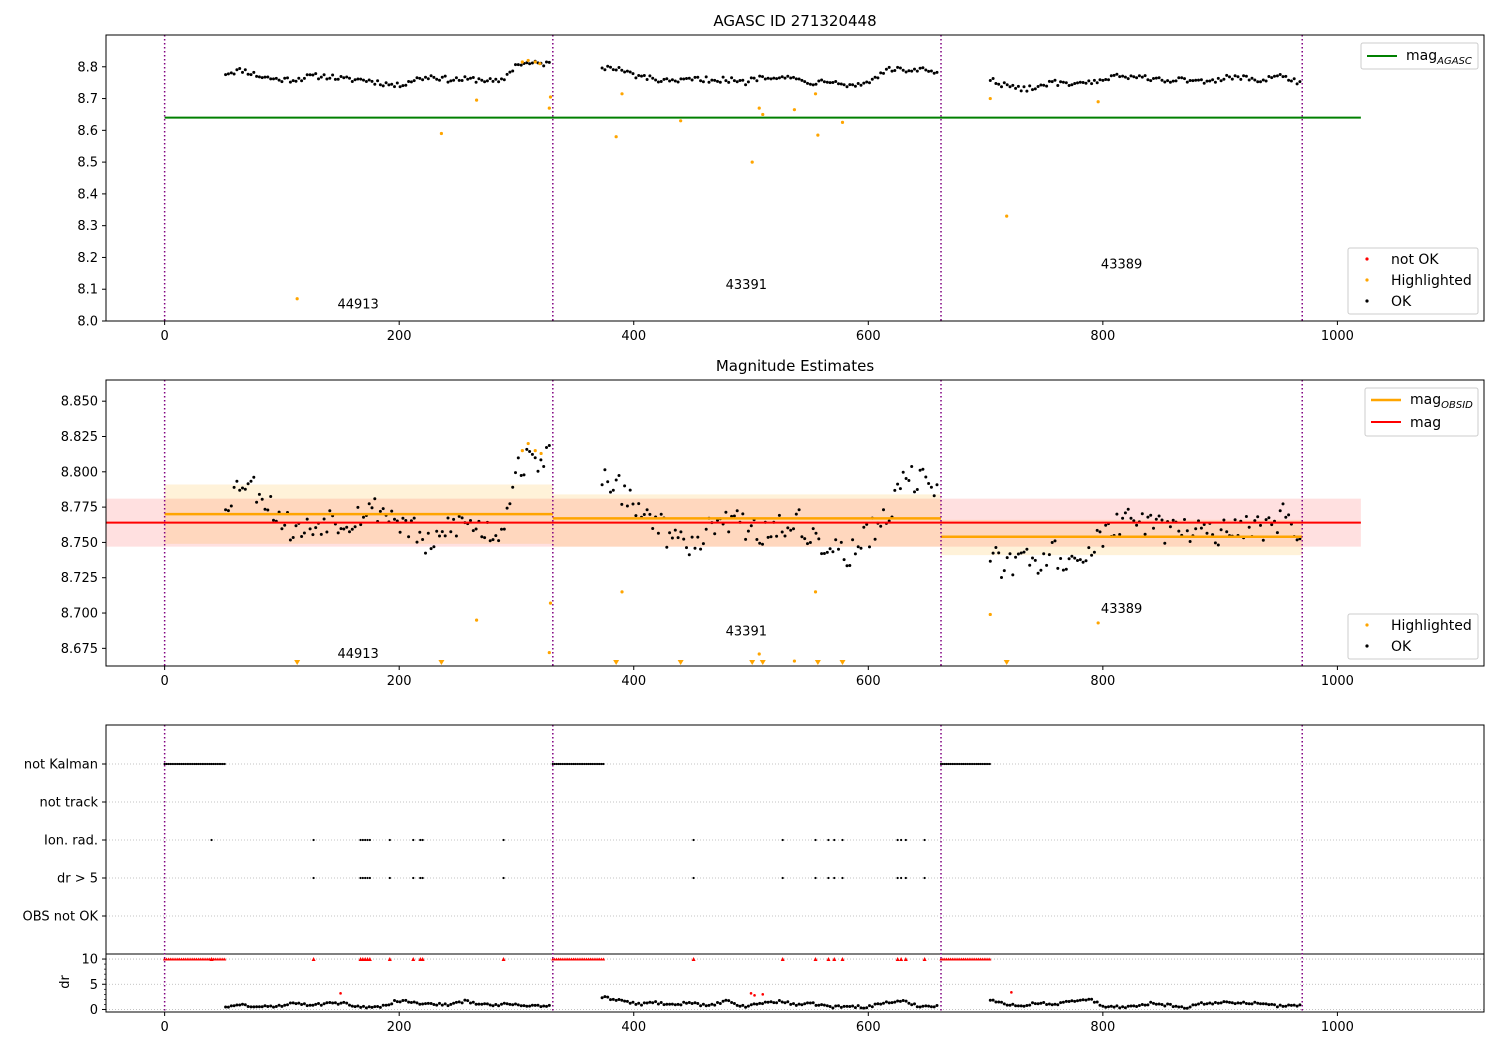 This screenshot has height=1050, width=1500. I want to click on y-tick-label: 8.8, so click(87, 67).